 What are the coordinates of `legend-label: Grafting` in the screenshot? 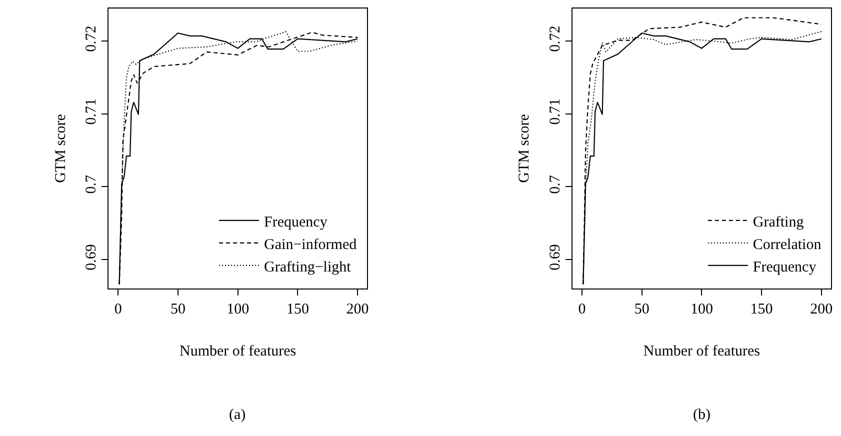 It's located at (778, 222).